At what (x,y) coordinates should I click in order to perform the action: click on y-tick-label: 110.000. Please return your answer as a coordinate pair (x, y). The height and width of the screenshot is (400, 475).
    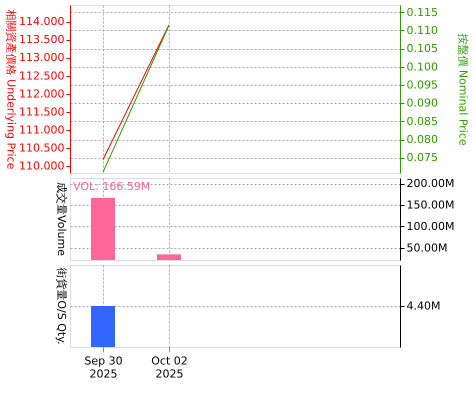
    Looking at the image, I should click on (41, 166).